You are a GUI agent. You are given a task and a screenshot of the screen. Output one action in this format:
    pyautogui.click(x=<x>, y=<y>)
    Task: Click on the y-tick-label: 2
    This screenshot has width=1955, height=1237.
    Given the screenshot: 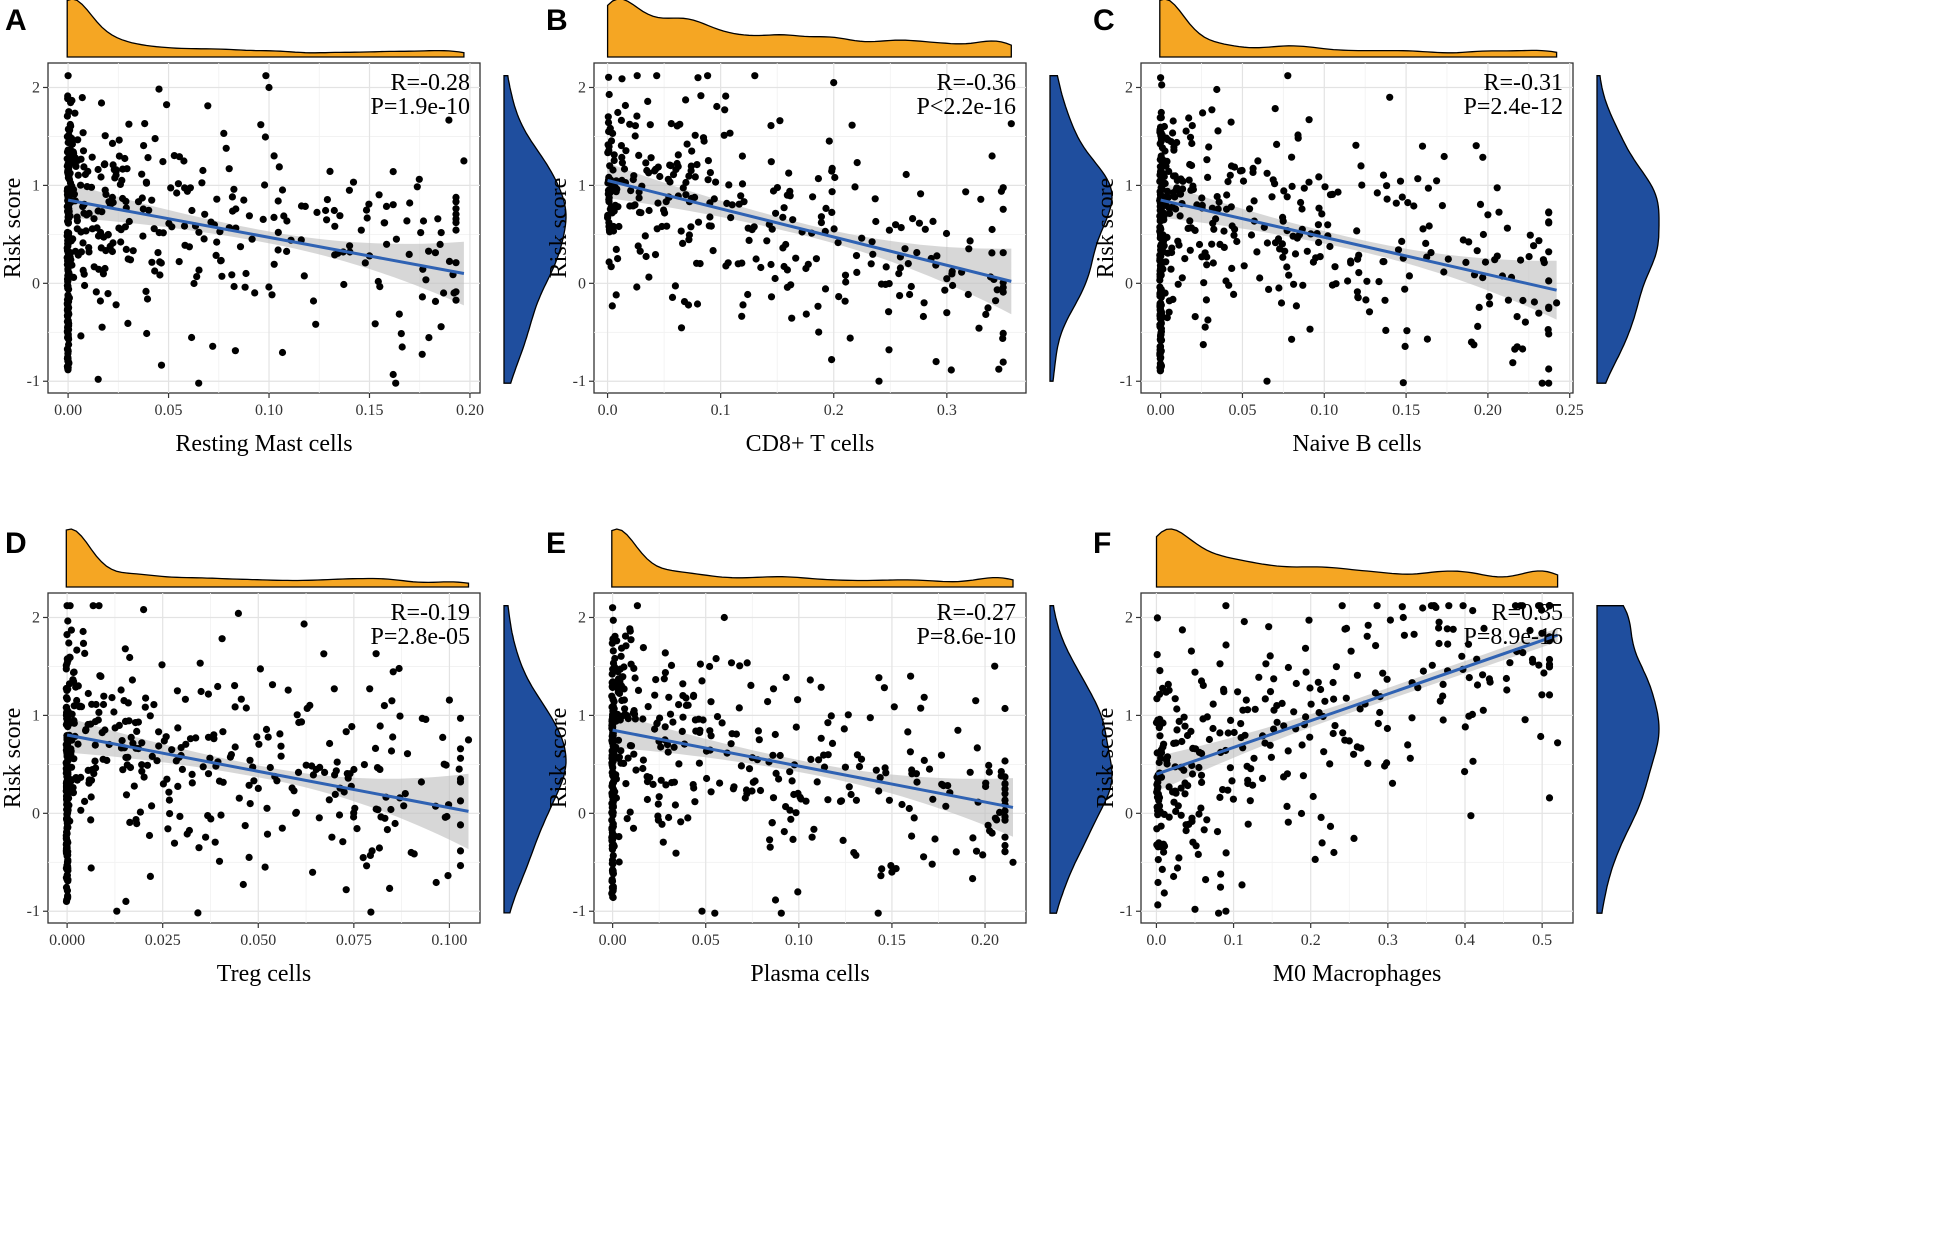 What is the action you would take?
    pyautogui.click(x=1129, y=87)
    